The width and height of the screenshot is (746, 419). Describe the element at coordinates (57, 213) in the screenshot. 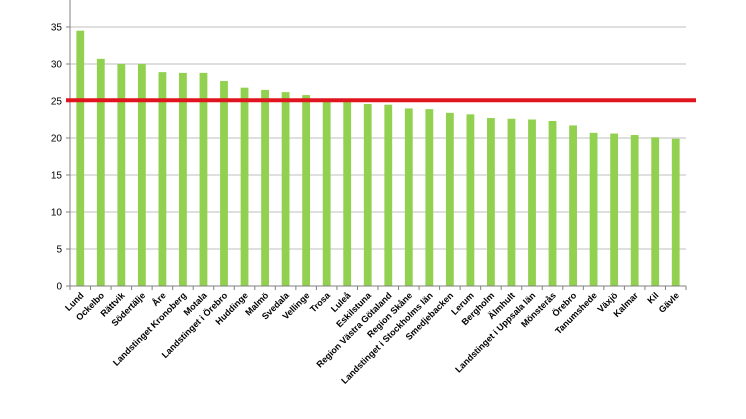

I see `y-tick-label: 10` at that location.